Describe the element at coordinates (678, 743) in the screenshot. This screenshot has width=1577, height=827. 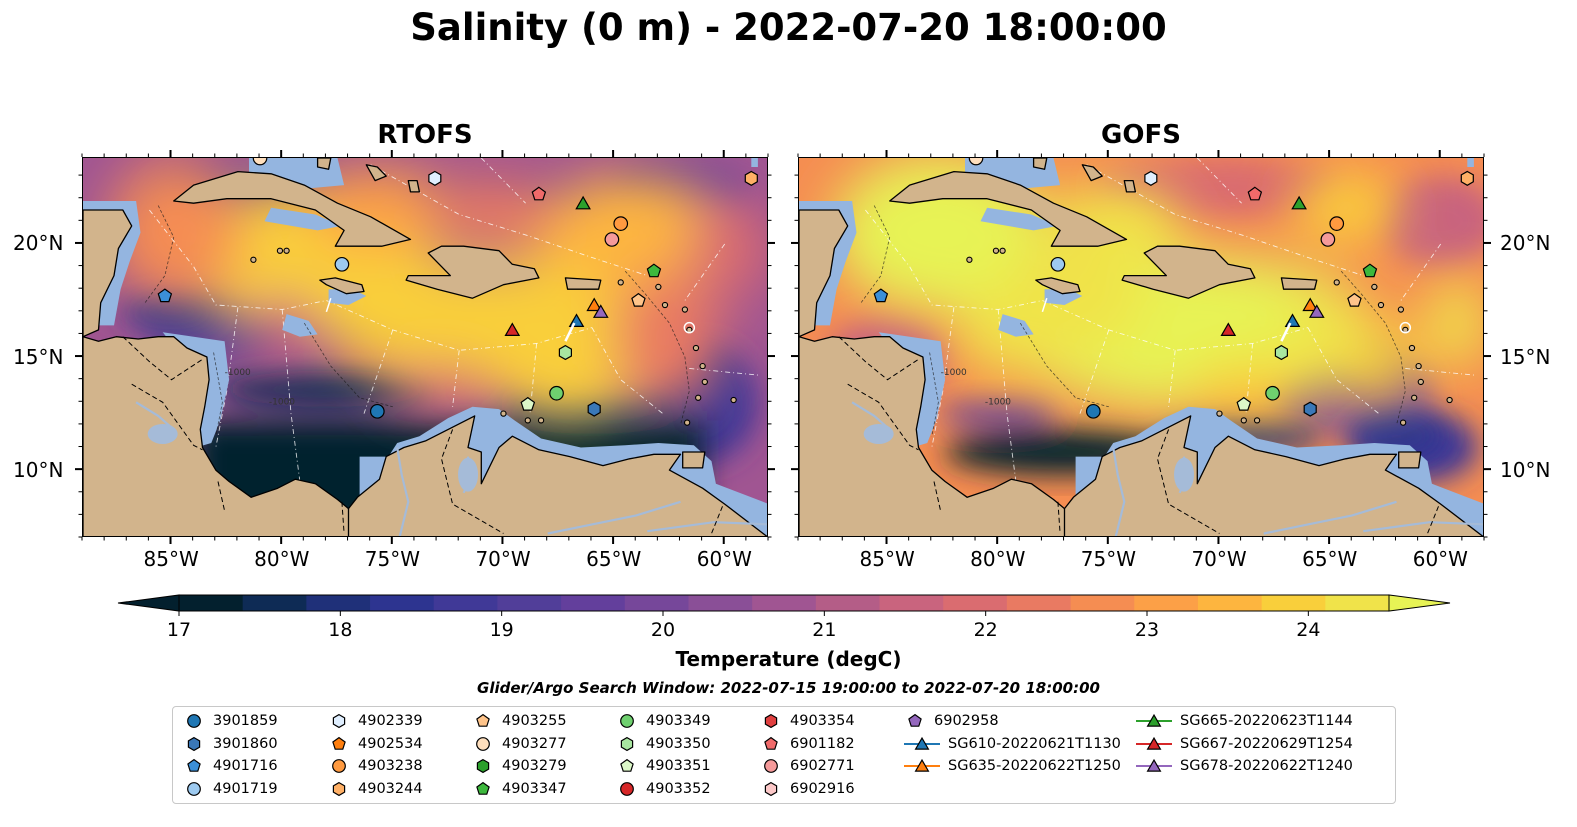
I see `legend-label: 4903350` at that location.